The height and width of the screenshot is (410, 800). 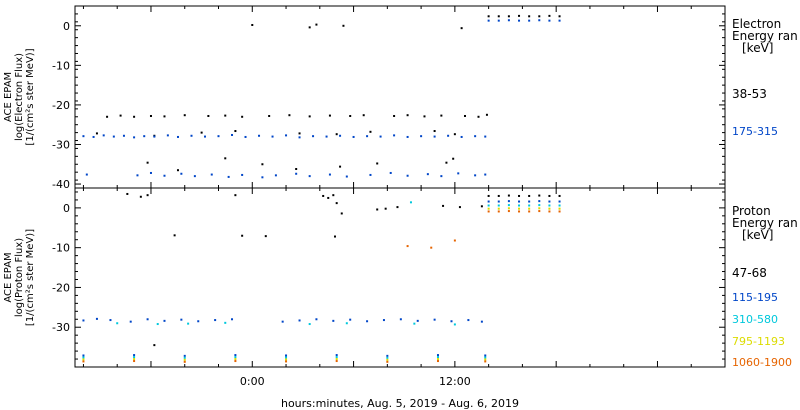 What do you see at coordinates (756, 24) in the screenshot?
I see `electron-legend-title-line: Electron` at bounding box center [756, 24].